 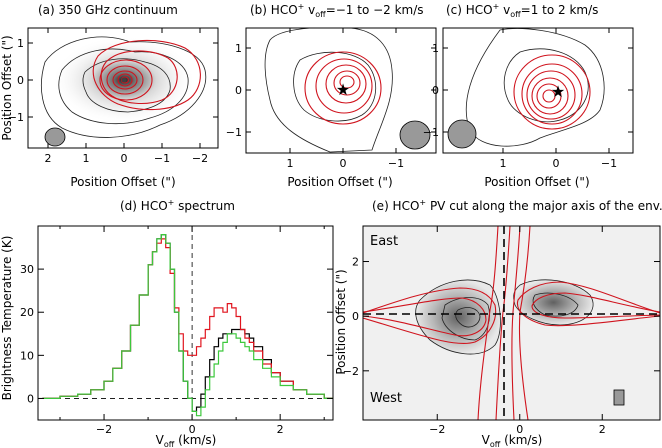 I want to click on panel-c-red-contours, so click(x=552, y=92).